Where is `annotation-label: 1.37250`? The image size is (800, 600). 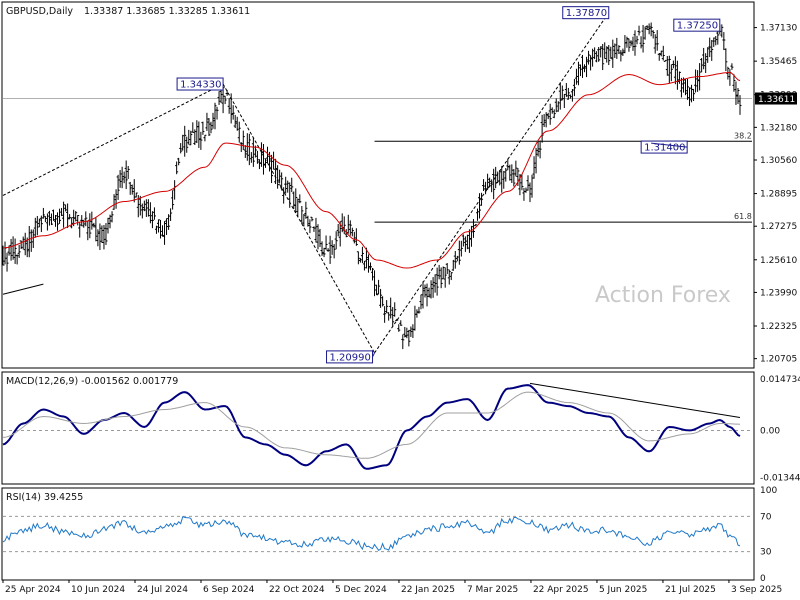
annotation-label: 1.37250 is located at coordinates (697, 26).